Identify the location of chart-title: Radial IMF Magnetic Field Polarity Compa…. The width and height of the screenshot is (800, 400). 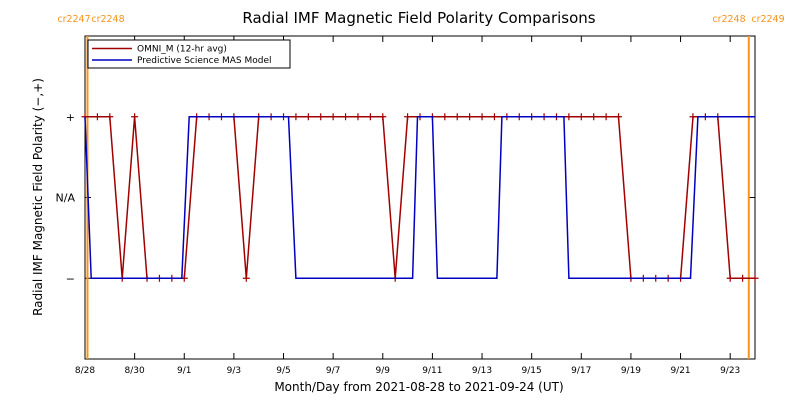
(418, 18).